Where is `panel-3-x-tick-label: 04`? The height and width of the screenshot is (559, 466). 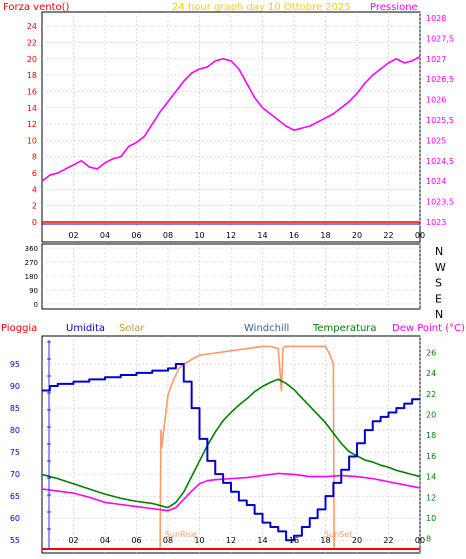 panel-3-x-tick-label: 04 is located at coordinates (105, 540).